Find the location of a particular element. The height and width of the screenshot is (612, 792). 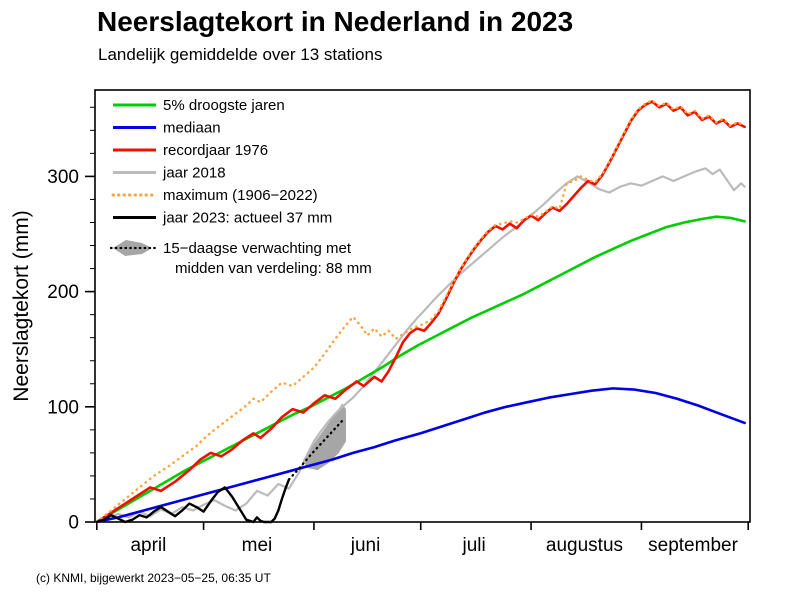

x-month-label: april is located at coordinates (148, 545).